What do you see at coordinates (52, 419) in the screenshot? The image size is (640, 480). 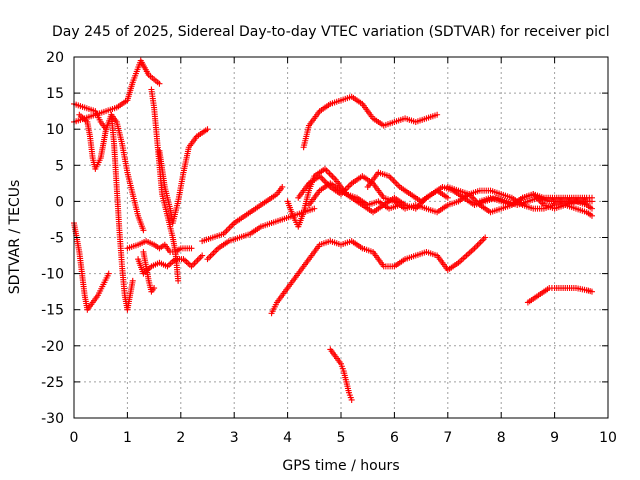 I see `y-tick-label: -30` at bounding box center [52, 419].